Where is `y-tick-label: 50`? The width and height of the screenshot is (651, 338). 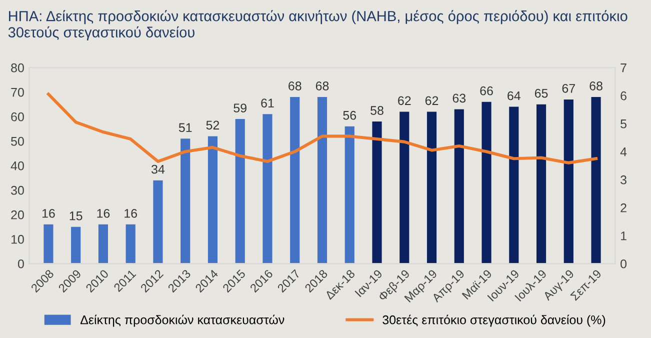 y-tick-label: 50 is located at coordinates (17, 141).